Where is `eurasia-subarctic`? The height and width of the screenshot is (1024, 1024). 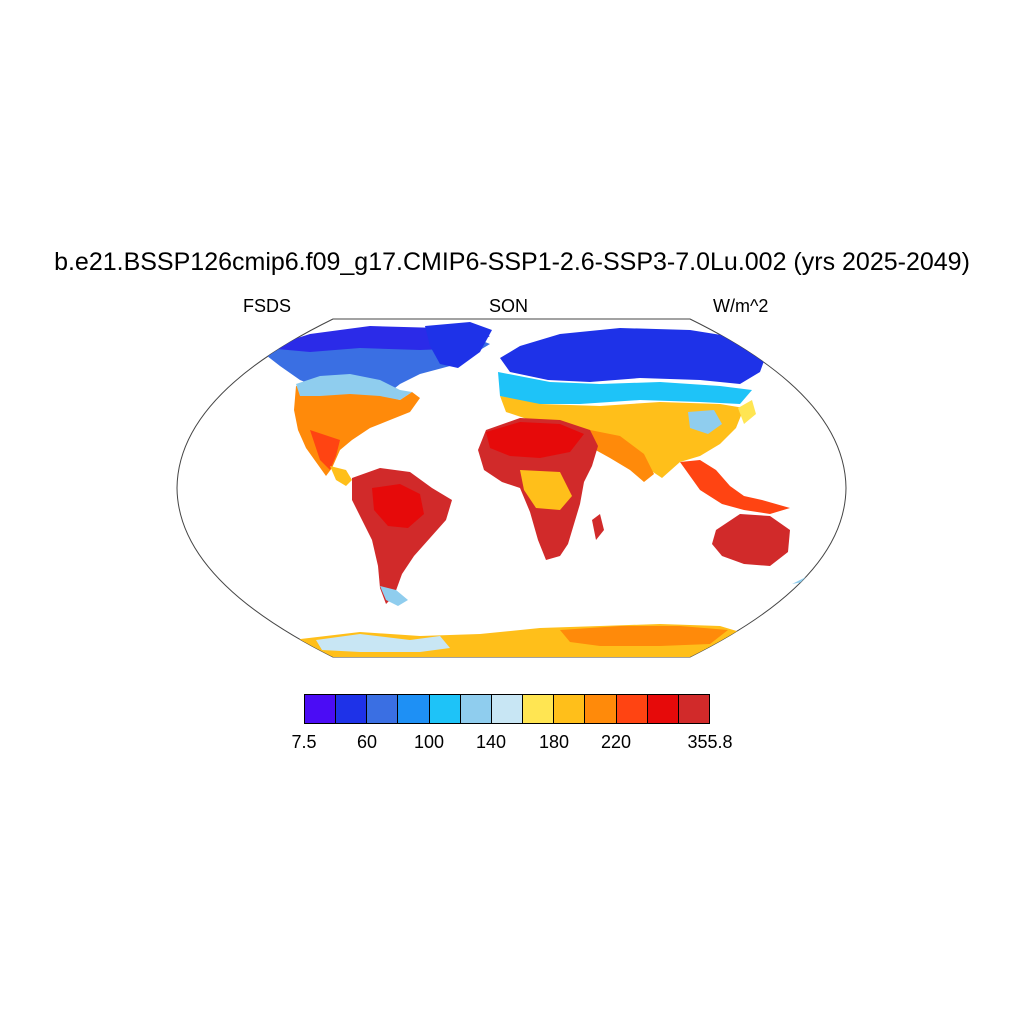 eurasia-subarctic is located at coordinates (625, 388).